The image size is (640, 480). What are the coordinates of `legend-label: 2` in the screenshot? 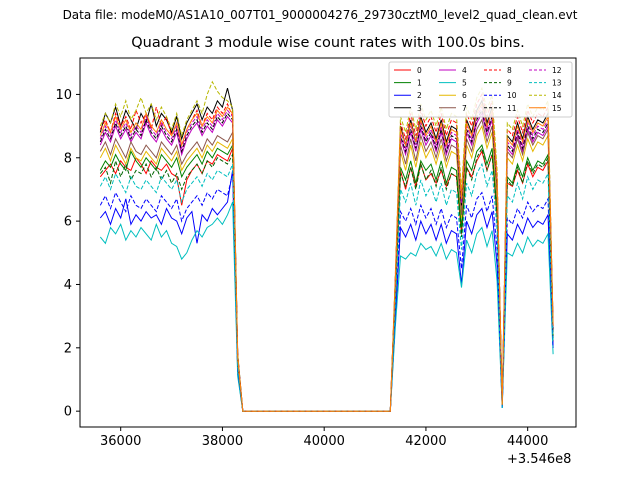 It's located at (419, 95).